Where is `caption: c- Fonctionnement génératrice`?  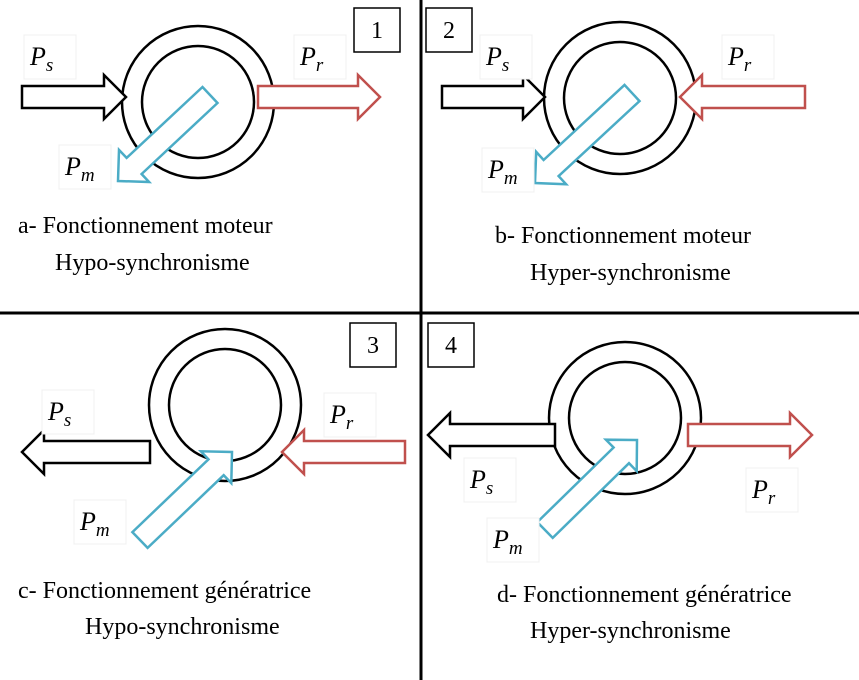
caption: c- Fonctionnement génératrice is located at coordinates (164, 591).